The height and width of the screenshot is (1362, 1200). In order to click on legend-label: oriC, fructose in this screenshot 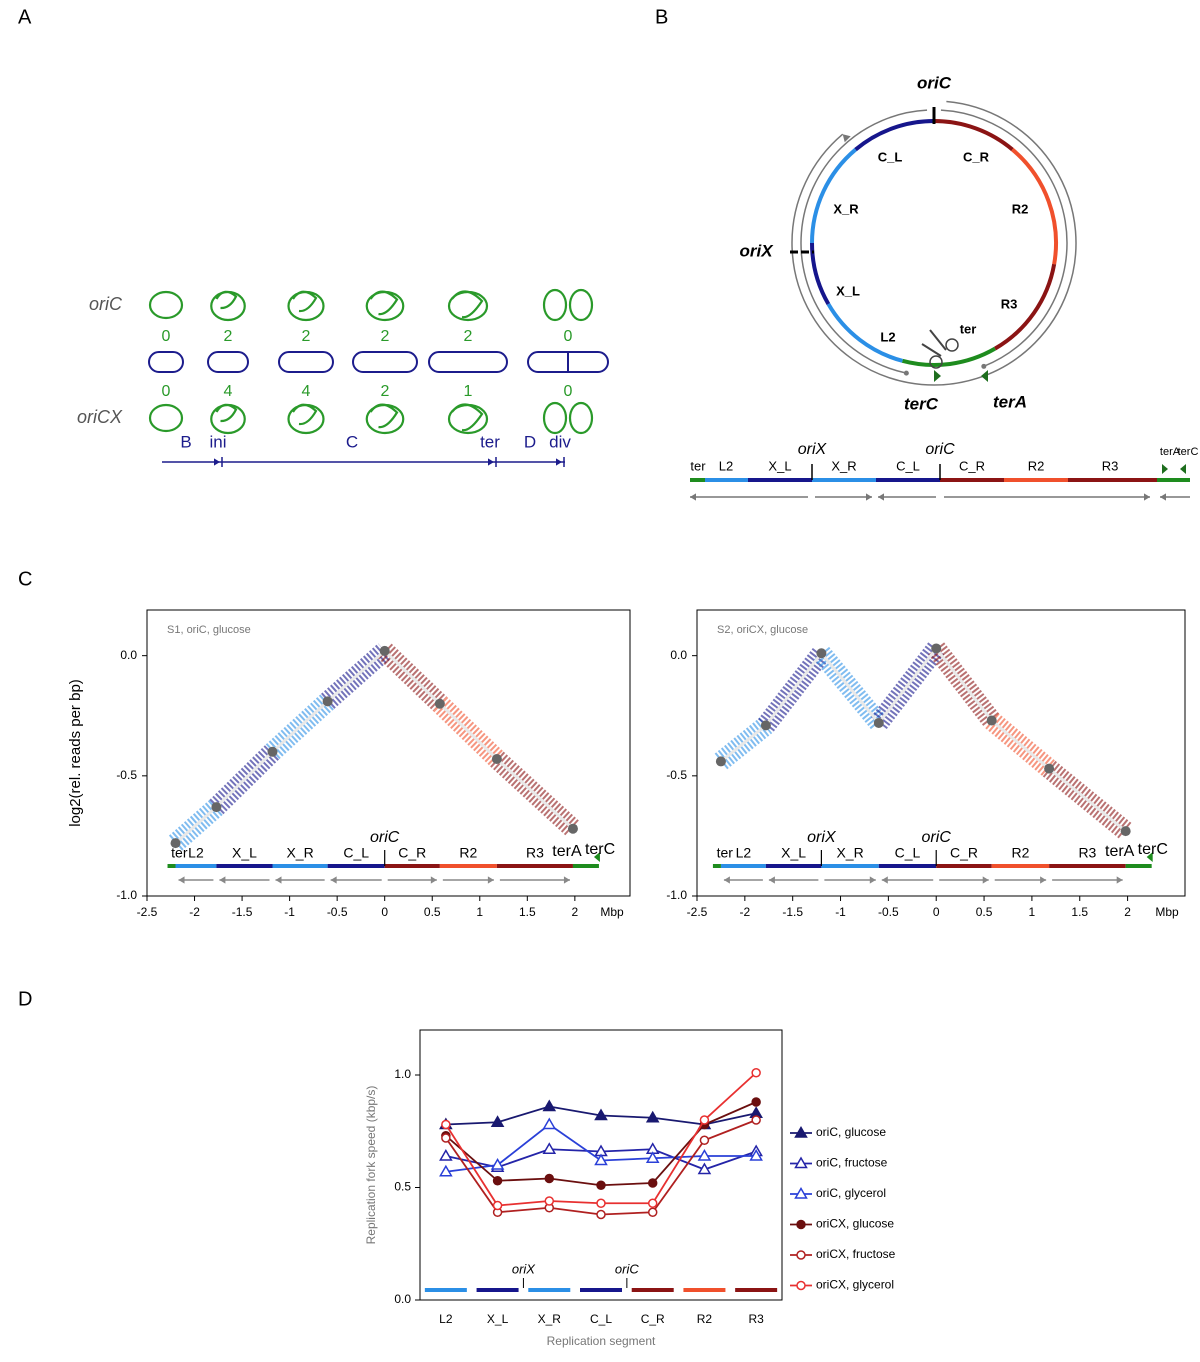, I will do `click(852, 1163)`.